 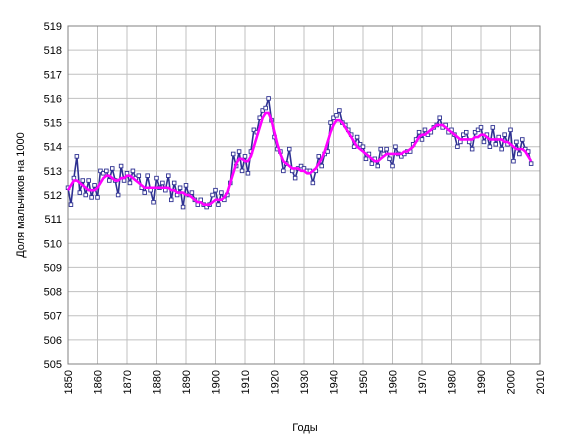 What do you see at coordinates (276, 382) in the screenshot?
I see `x-tick-label: 1920` at bounding box center [276, 382].